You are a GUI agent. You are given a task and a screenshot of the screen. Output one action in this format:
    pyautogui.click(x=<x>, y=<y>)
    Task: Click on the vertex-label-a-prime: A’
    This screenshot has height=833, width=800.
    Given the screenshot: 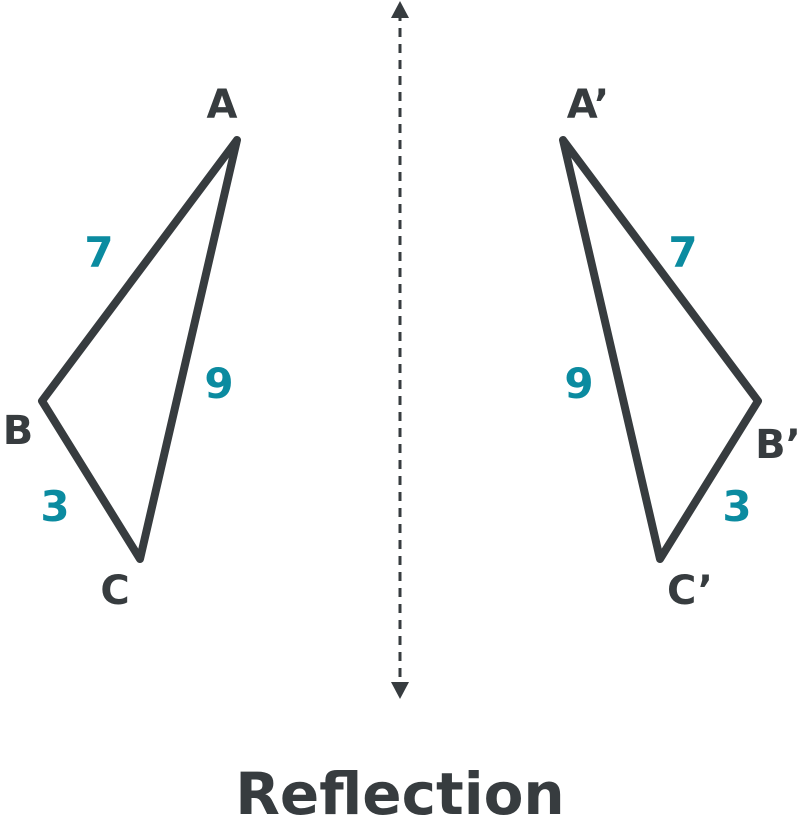 What is the action you would take?
    pyautogui.click(x=588, y=105)
    